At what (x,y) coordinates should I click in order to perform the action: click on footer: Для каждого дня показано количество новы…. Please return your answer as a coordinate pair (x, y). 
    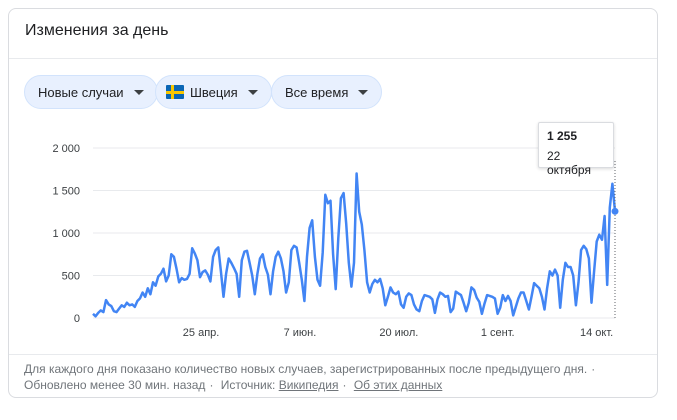
    Looking at the image, I should click on (310, 377).